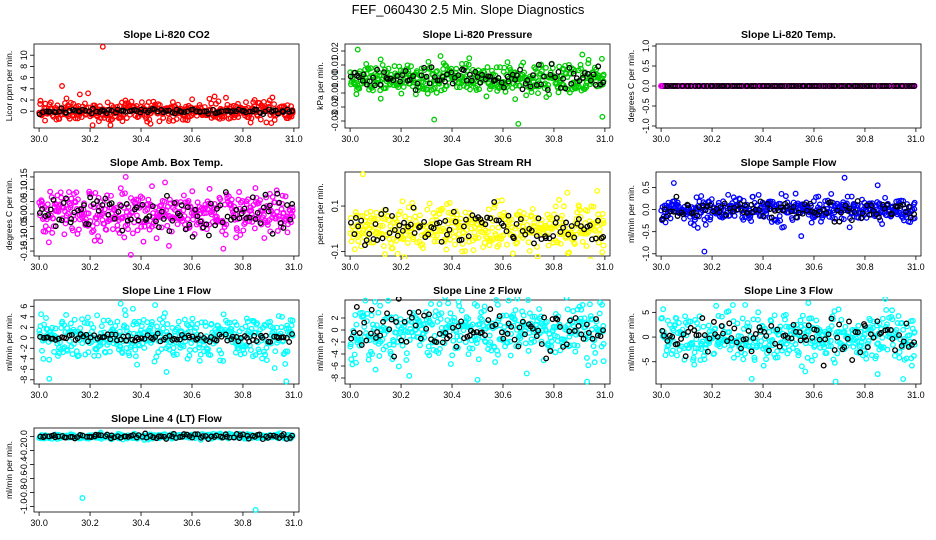 The image size is (936, 540). I want to click on x-tick-label: 30.8, so click(865, 267).